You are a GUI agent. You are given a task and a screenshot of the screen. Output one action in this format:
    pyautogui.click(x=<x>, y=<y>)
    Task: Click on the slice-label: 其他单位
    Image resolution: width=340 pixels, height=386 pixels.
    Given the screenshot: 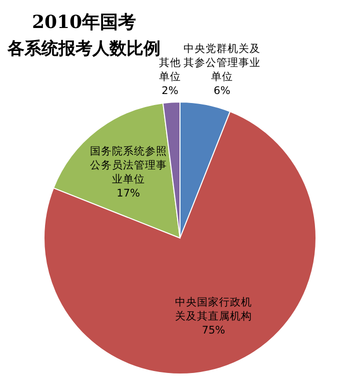 What is the action you would take?
    pyautogui.click(x=170, y=69)
    